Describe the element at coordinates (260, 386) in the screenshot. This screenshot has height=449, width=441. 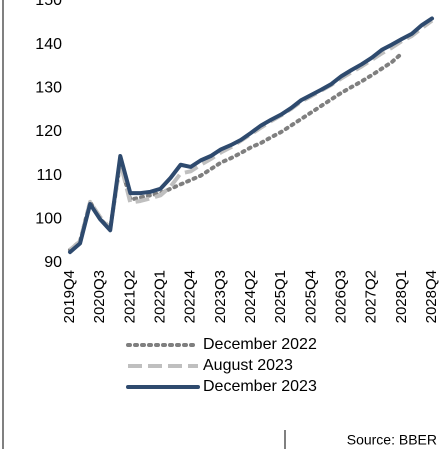
I see `legend-label: December 2023` at that location.